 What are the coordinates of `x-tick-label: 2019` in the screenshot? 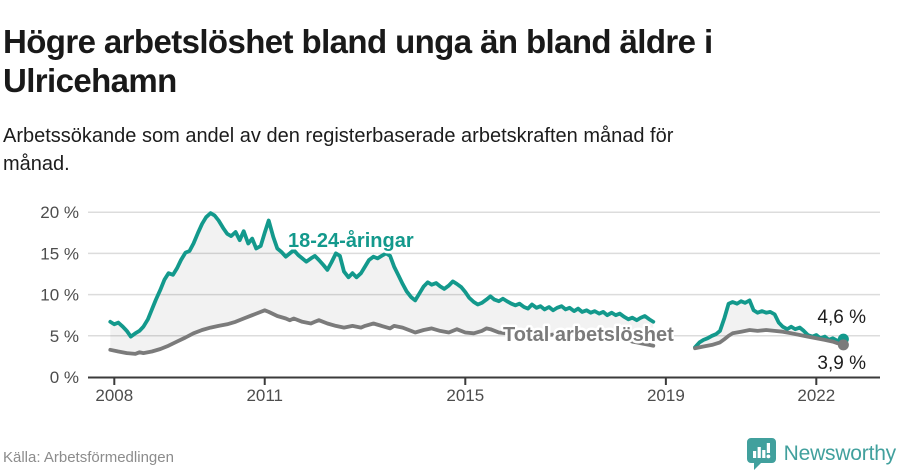 It's located at (666, 395).